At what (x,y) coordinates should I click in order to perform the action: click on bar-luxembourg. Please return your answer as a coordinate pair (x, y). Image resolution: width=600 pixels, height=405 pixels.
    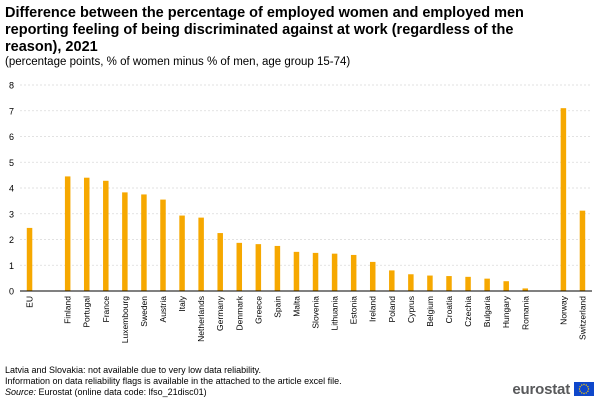
    Looking at the image, I should click on (125, 241).